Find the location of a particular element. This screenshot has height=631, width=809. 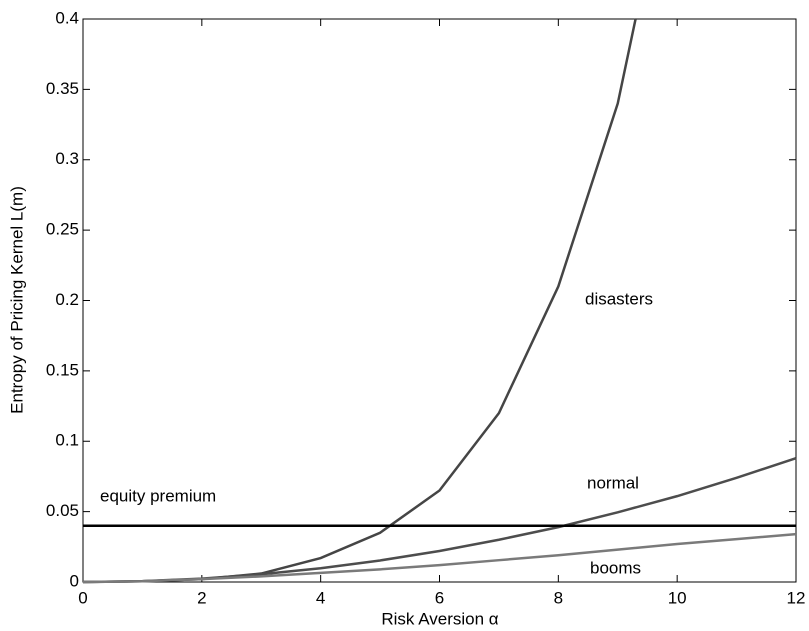

y-tick-label: 0.2 is located at coordinates (67, 299).